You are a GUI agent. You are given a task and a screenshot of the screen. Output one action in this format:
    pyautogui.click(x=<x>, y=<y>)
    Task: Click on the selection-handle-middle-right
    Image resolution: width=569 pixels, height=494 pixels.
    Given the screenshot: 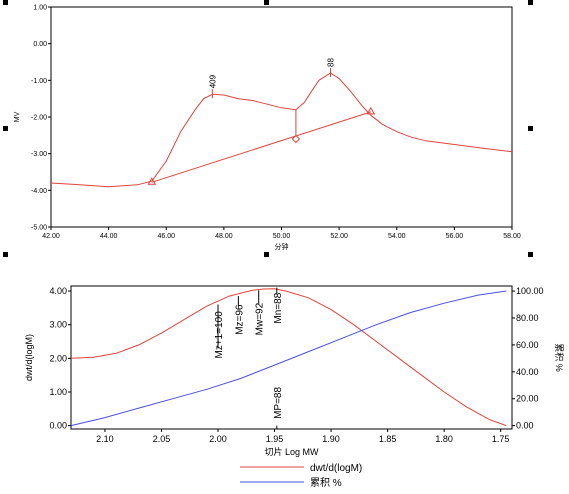 What is the action you would take?
    pyautogui.click(x=530, y=128)
    